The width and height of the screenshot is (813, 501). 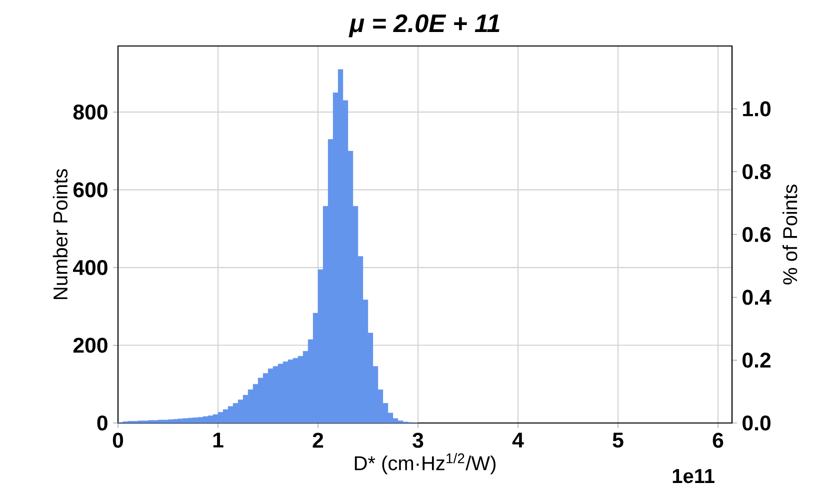 What do you see at coordinates (693, 476) in the screenshot?
I see `text: 1e11` at bounding box center [693, 476].